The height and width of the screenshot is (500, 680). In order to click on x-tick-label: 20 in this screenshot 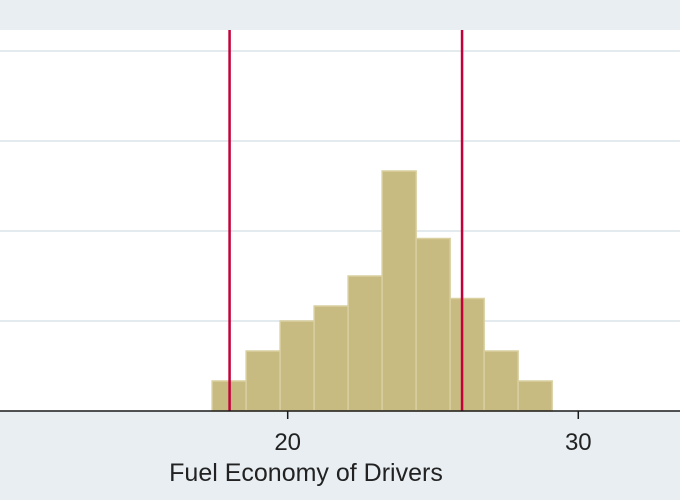, I will do `click(287, 442)`.